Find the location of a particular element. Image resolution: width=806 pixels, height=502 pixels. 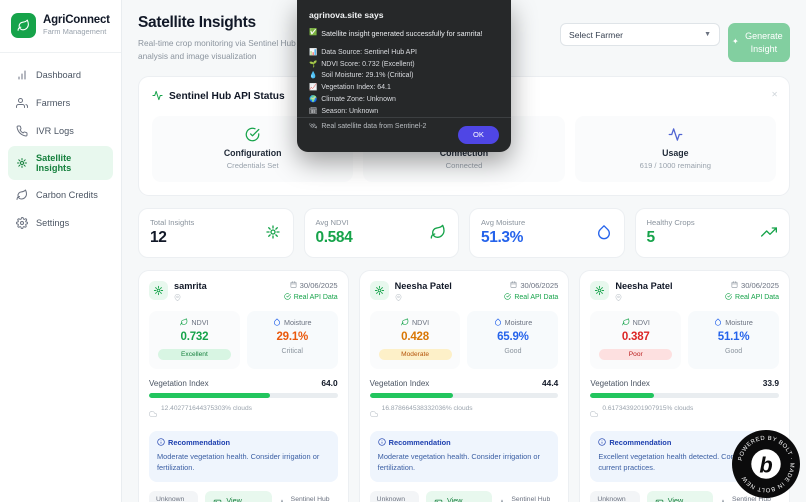

farmer-select: Select Farmer ▼ is located at coordinates (640, 34).